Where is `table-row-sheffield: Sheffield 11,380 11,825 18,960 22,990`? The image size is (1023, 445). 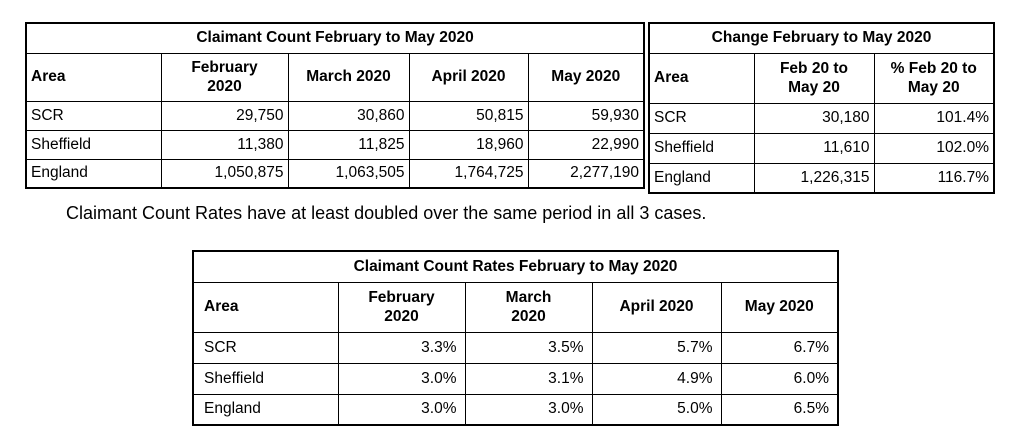
table-row-sheffield: Sheffield 11,380 11,825 18,960 22,990 is located at coordinates (335, 144).